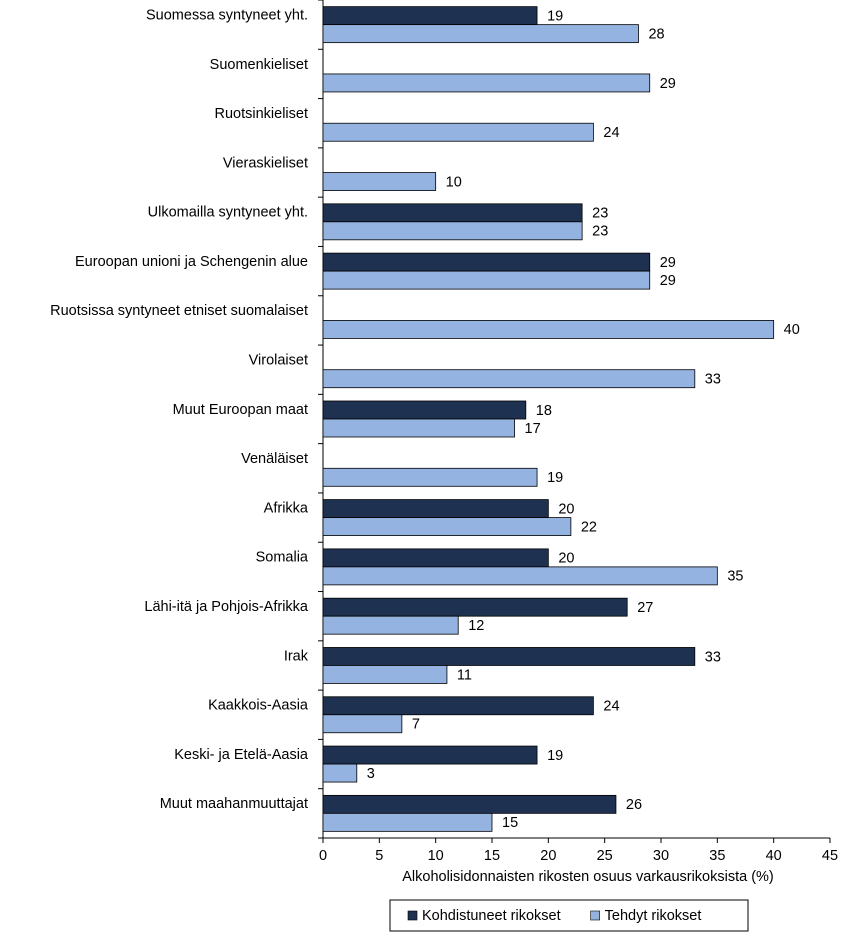  What do you see at coordinates (544, 411) in the screenshot?
I see `value-label: 18` at bounding box center [544, 411].